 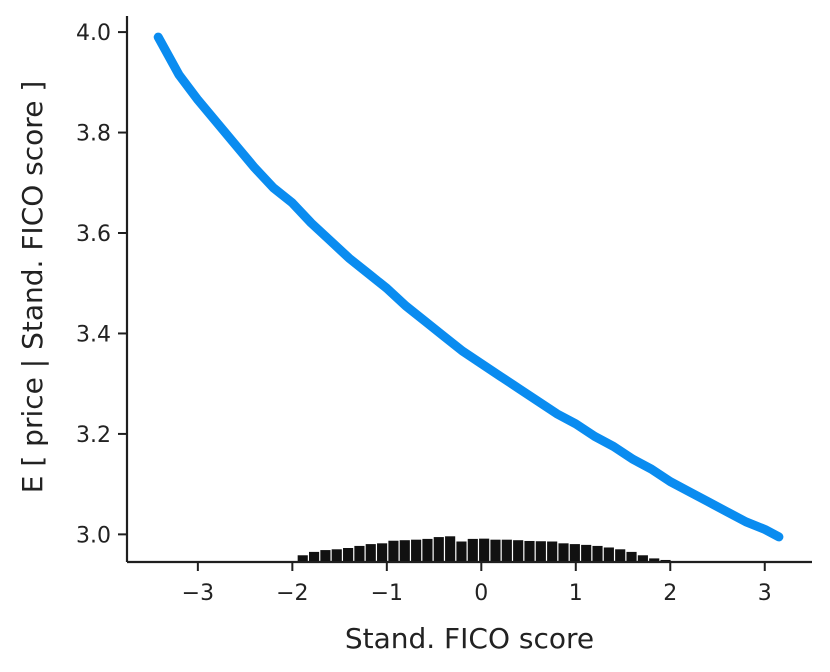 I want to click on x-axis: −3 −2 −1 0 1 2 3, so click(x=477, y=584).